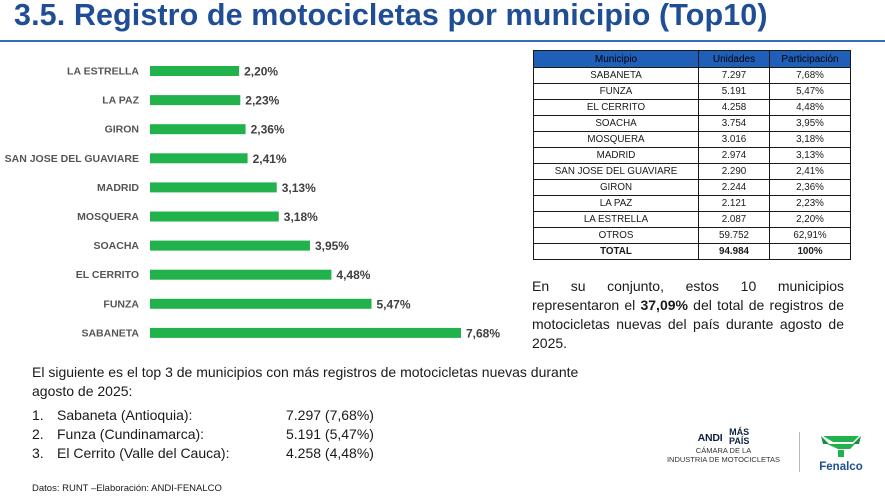  I want to click on cell-municipio: LA ESTRELLA, so click(616, 219).